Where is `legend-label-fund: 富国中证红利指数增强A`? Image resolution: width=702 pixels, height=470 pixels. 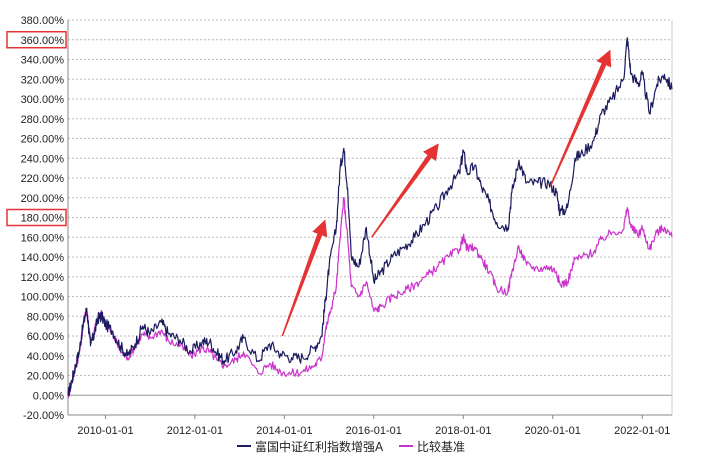 legend-label-fund: 富国中证红利指数增强A is located at coordinates (319, 446).